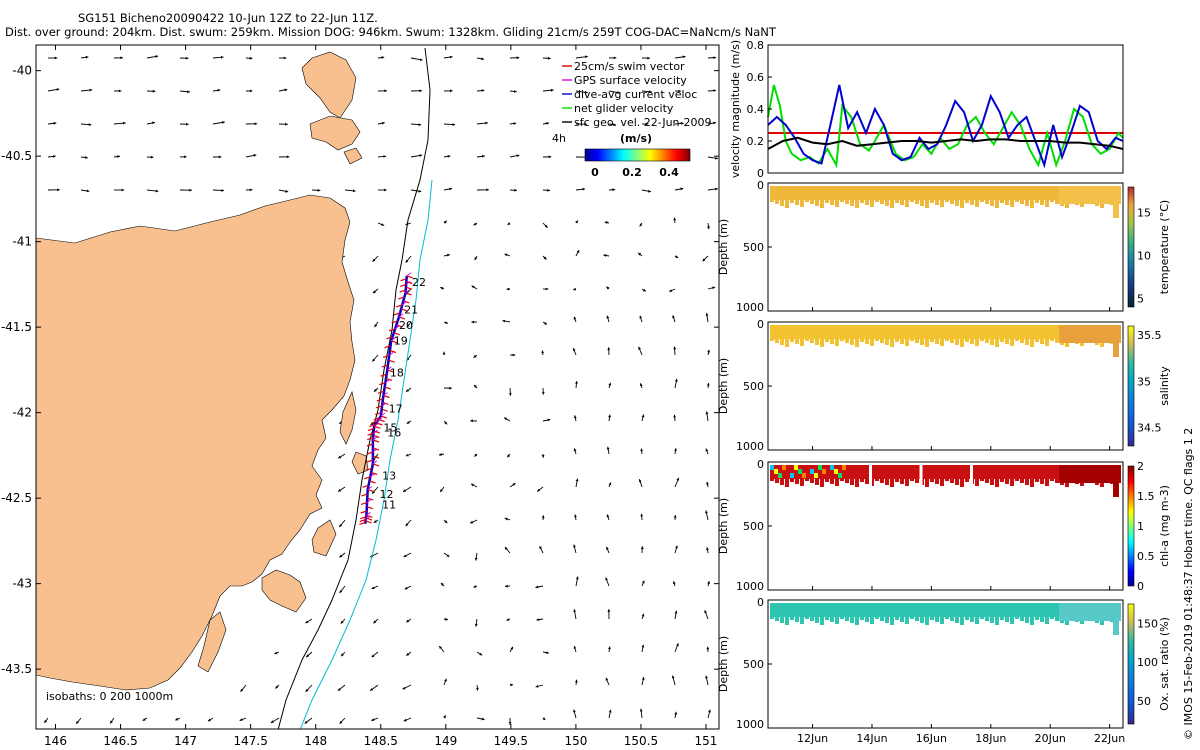 The height and width of the screenshot is (750, 1200). Describe the element at coordinates (13, 717) in the screenshot. I see `isobath-1000-west` at that location.